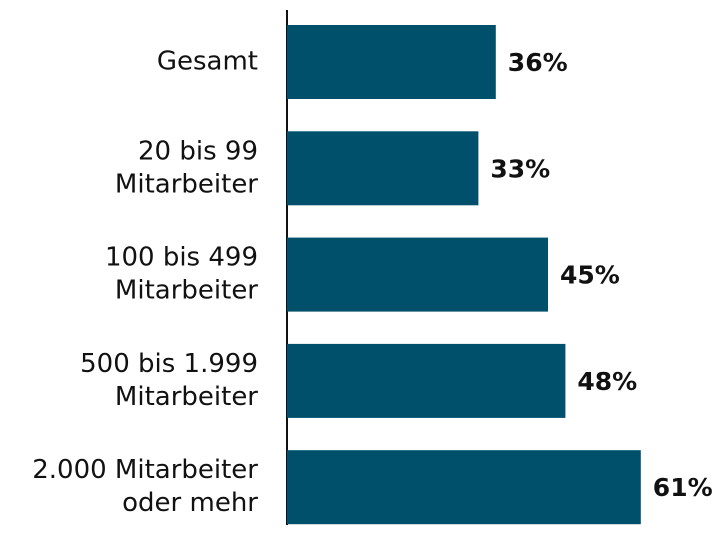  I want to click on value-label: 36%, so click(538, 62).